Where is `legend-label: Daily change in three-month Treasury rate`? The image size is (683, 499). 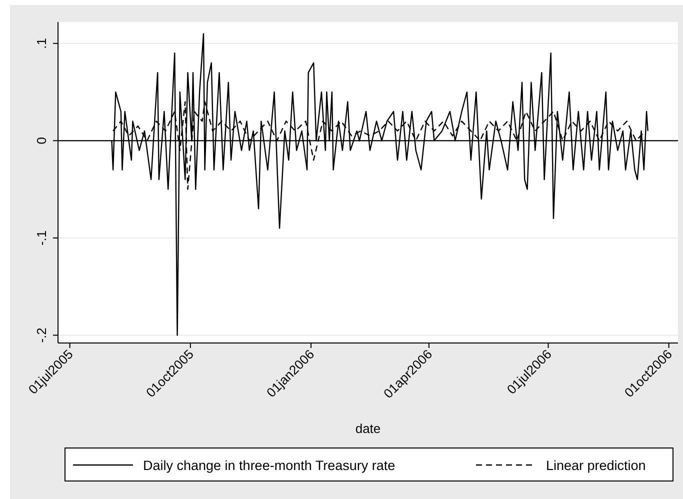
legend-label: Daily change in three-month Treasury rate is located at coordinates (269, 465).